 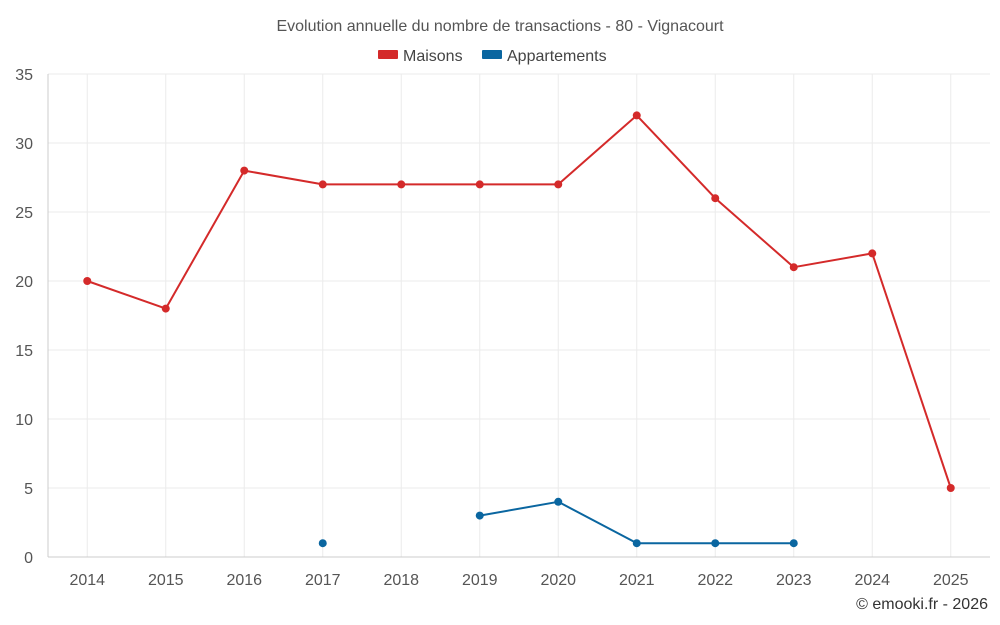 What do you see at coordinates (322, 543) in the screenshot?
I see `data-point-appartements-2017` at bounding box center [322, 543].